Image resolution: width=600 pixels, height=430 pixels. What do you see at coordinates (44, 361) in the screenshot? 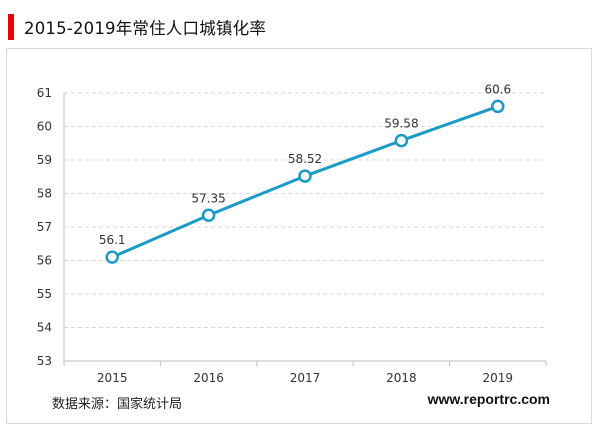
I see `y-tick-label: 53` at bounding box center [44, 361].